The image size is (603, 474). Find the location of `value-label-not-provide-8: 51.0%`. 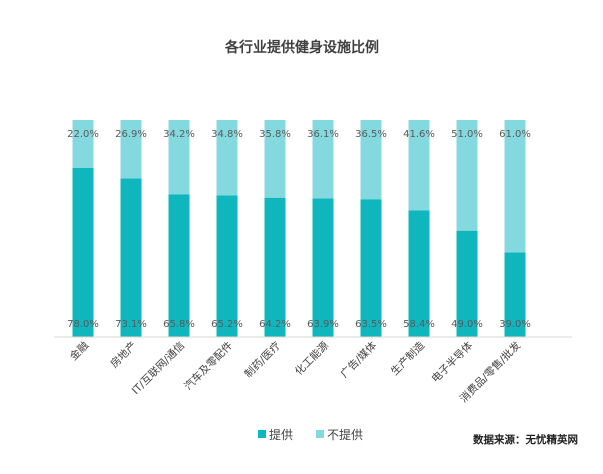

value-label-not-provide-8: 51.0% is located at coordinates (467, 134).